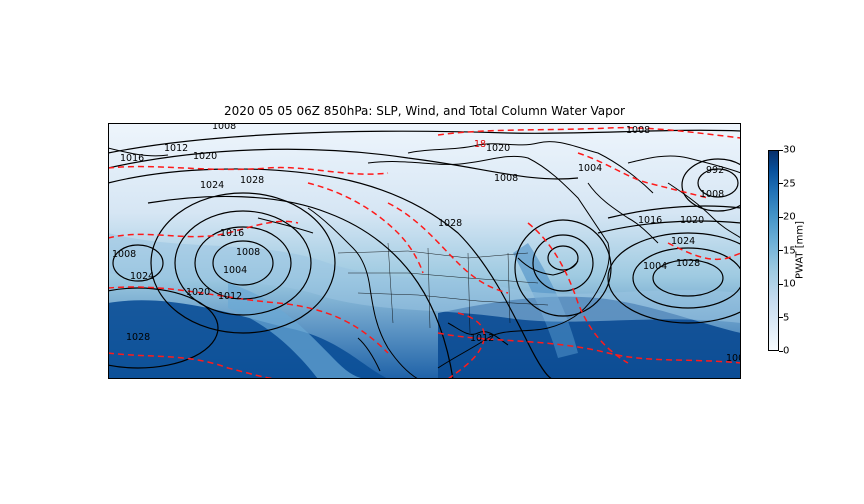 The width and height of the screenshot is (864, 504). I want to click on colorbar-tick-label: 15, so click(789, 250).